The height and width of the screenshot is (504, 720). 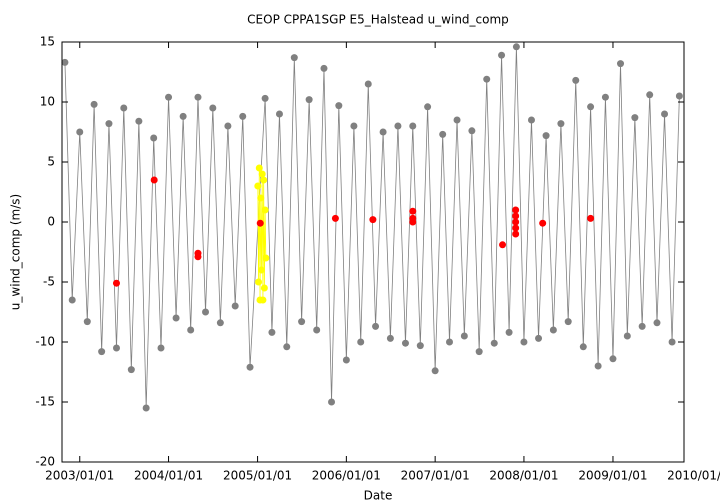 I want to click on x-tick-label: 2006/01/01, so click(x=346, y=476).